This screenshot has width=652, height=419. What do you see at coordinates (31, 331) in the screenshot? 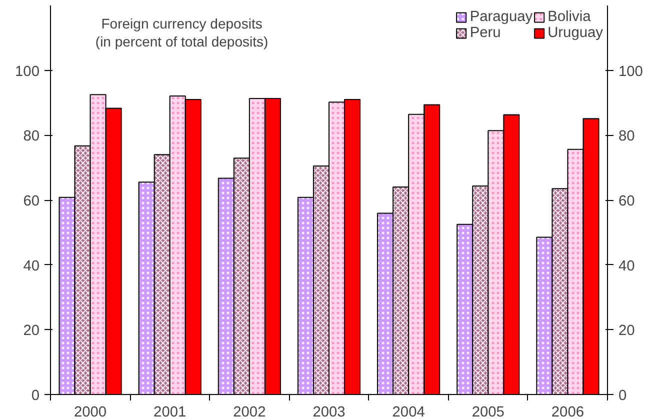
I see `y-tick-label: 20` at bounding box center [31, 331].